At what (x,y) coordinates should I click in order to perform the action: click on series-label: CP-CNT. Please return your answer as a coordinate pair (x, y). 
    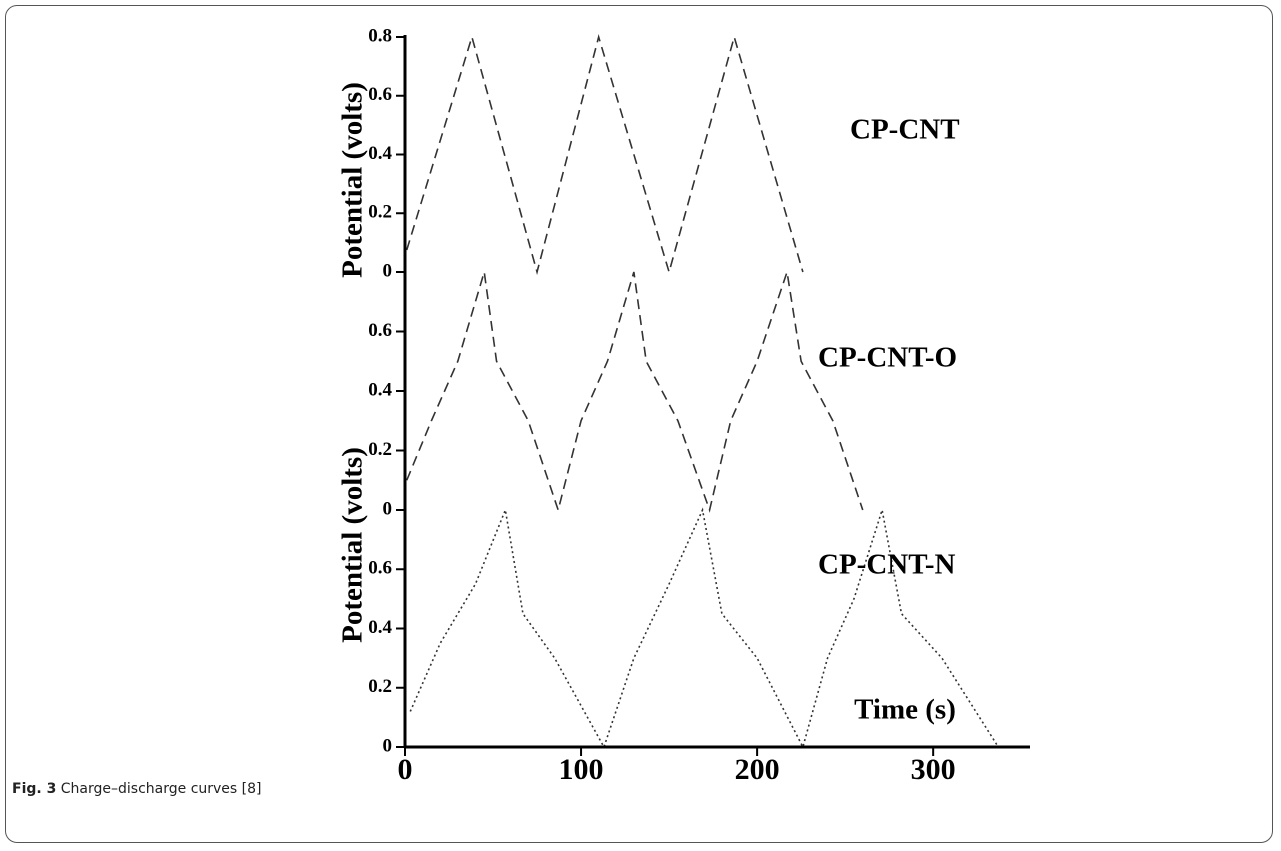
    Looking at the image, I should click on (905, 130).